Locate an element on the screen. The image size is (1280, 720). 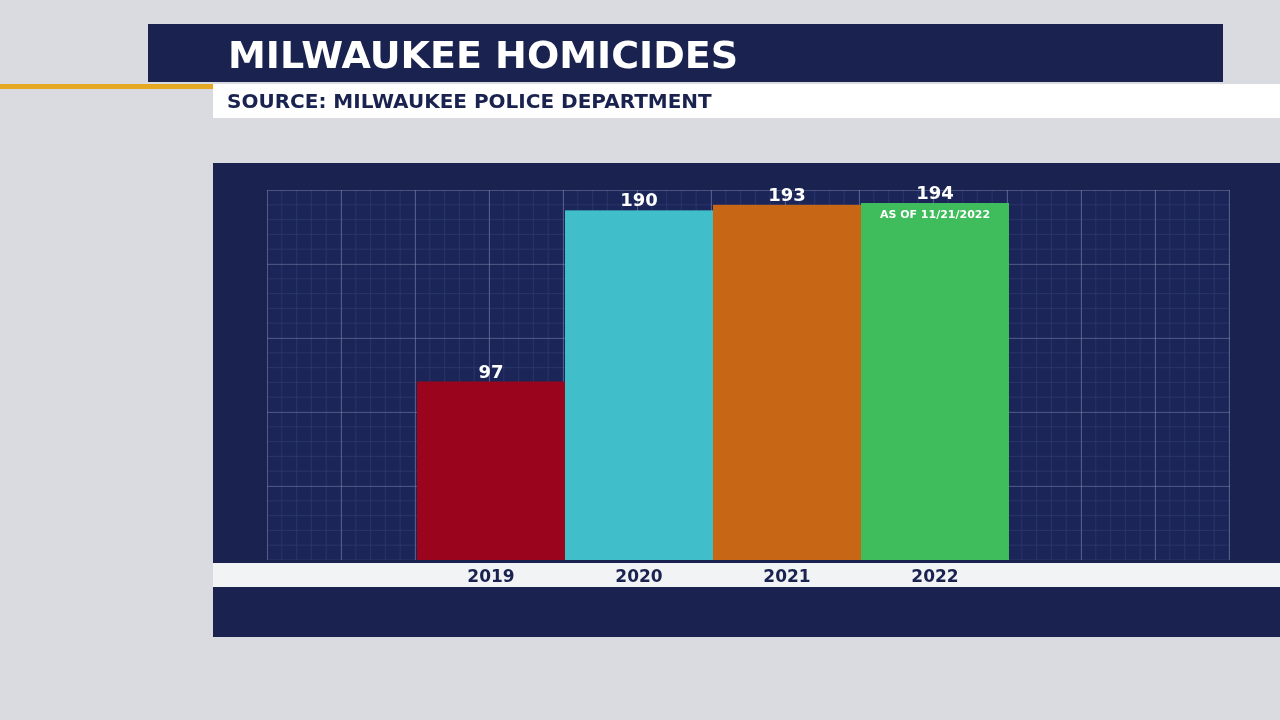
data-label: 97 is located at coordinates (491, 371).